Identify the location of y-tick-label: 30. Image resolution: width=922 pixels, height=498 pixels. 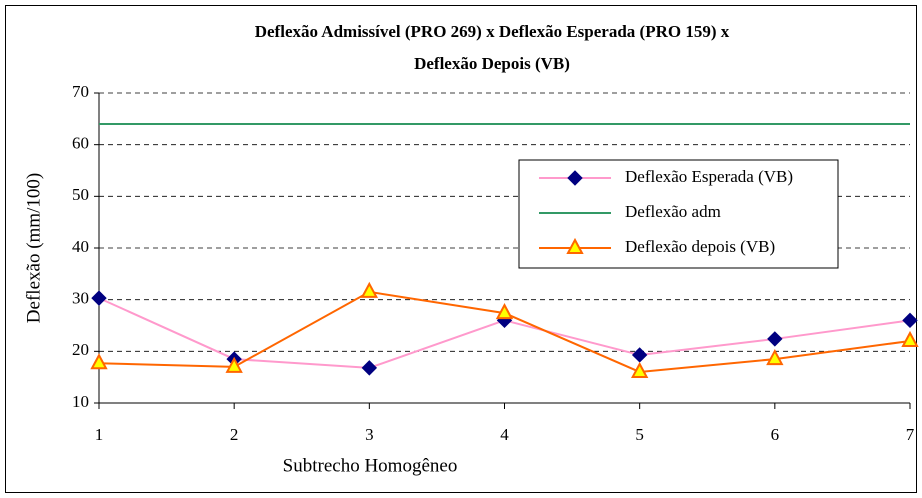
(80, 298).